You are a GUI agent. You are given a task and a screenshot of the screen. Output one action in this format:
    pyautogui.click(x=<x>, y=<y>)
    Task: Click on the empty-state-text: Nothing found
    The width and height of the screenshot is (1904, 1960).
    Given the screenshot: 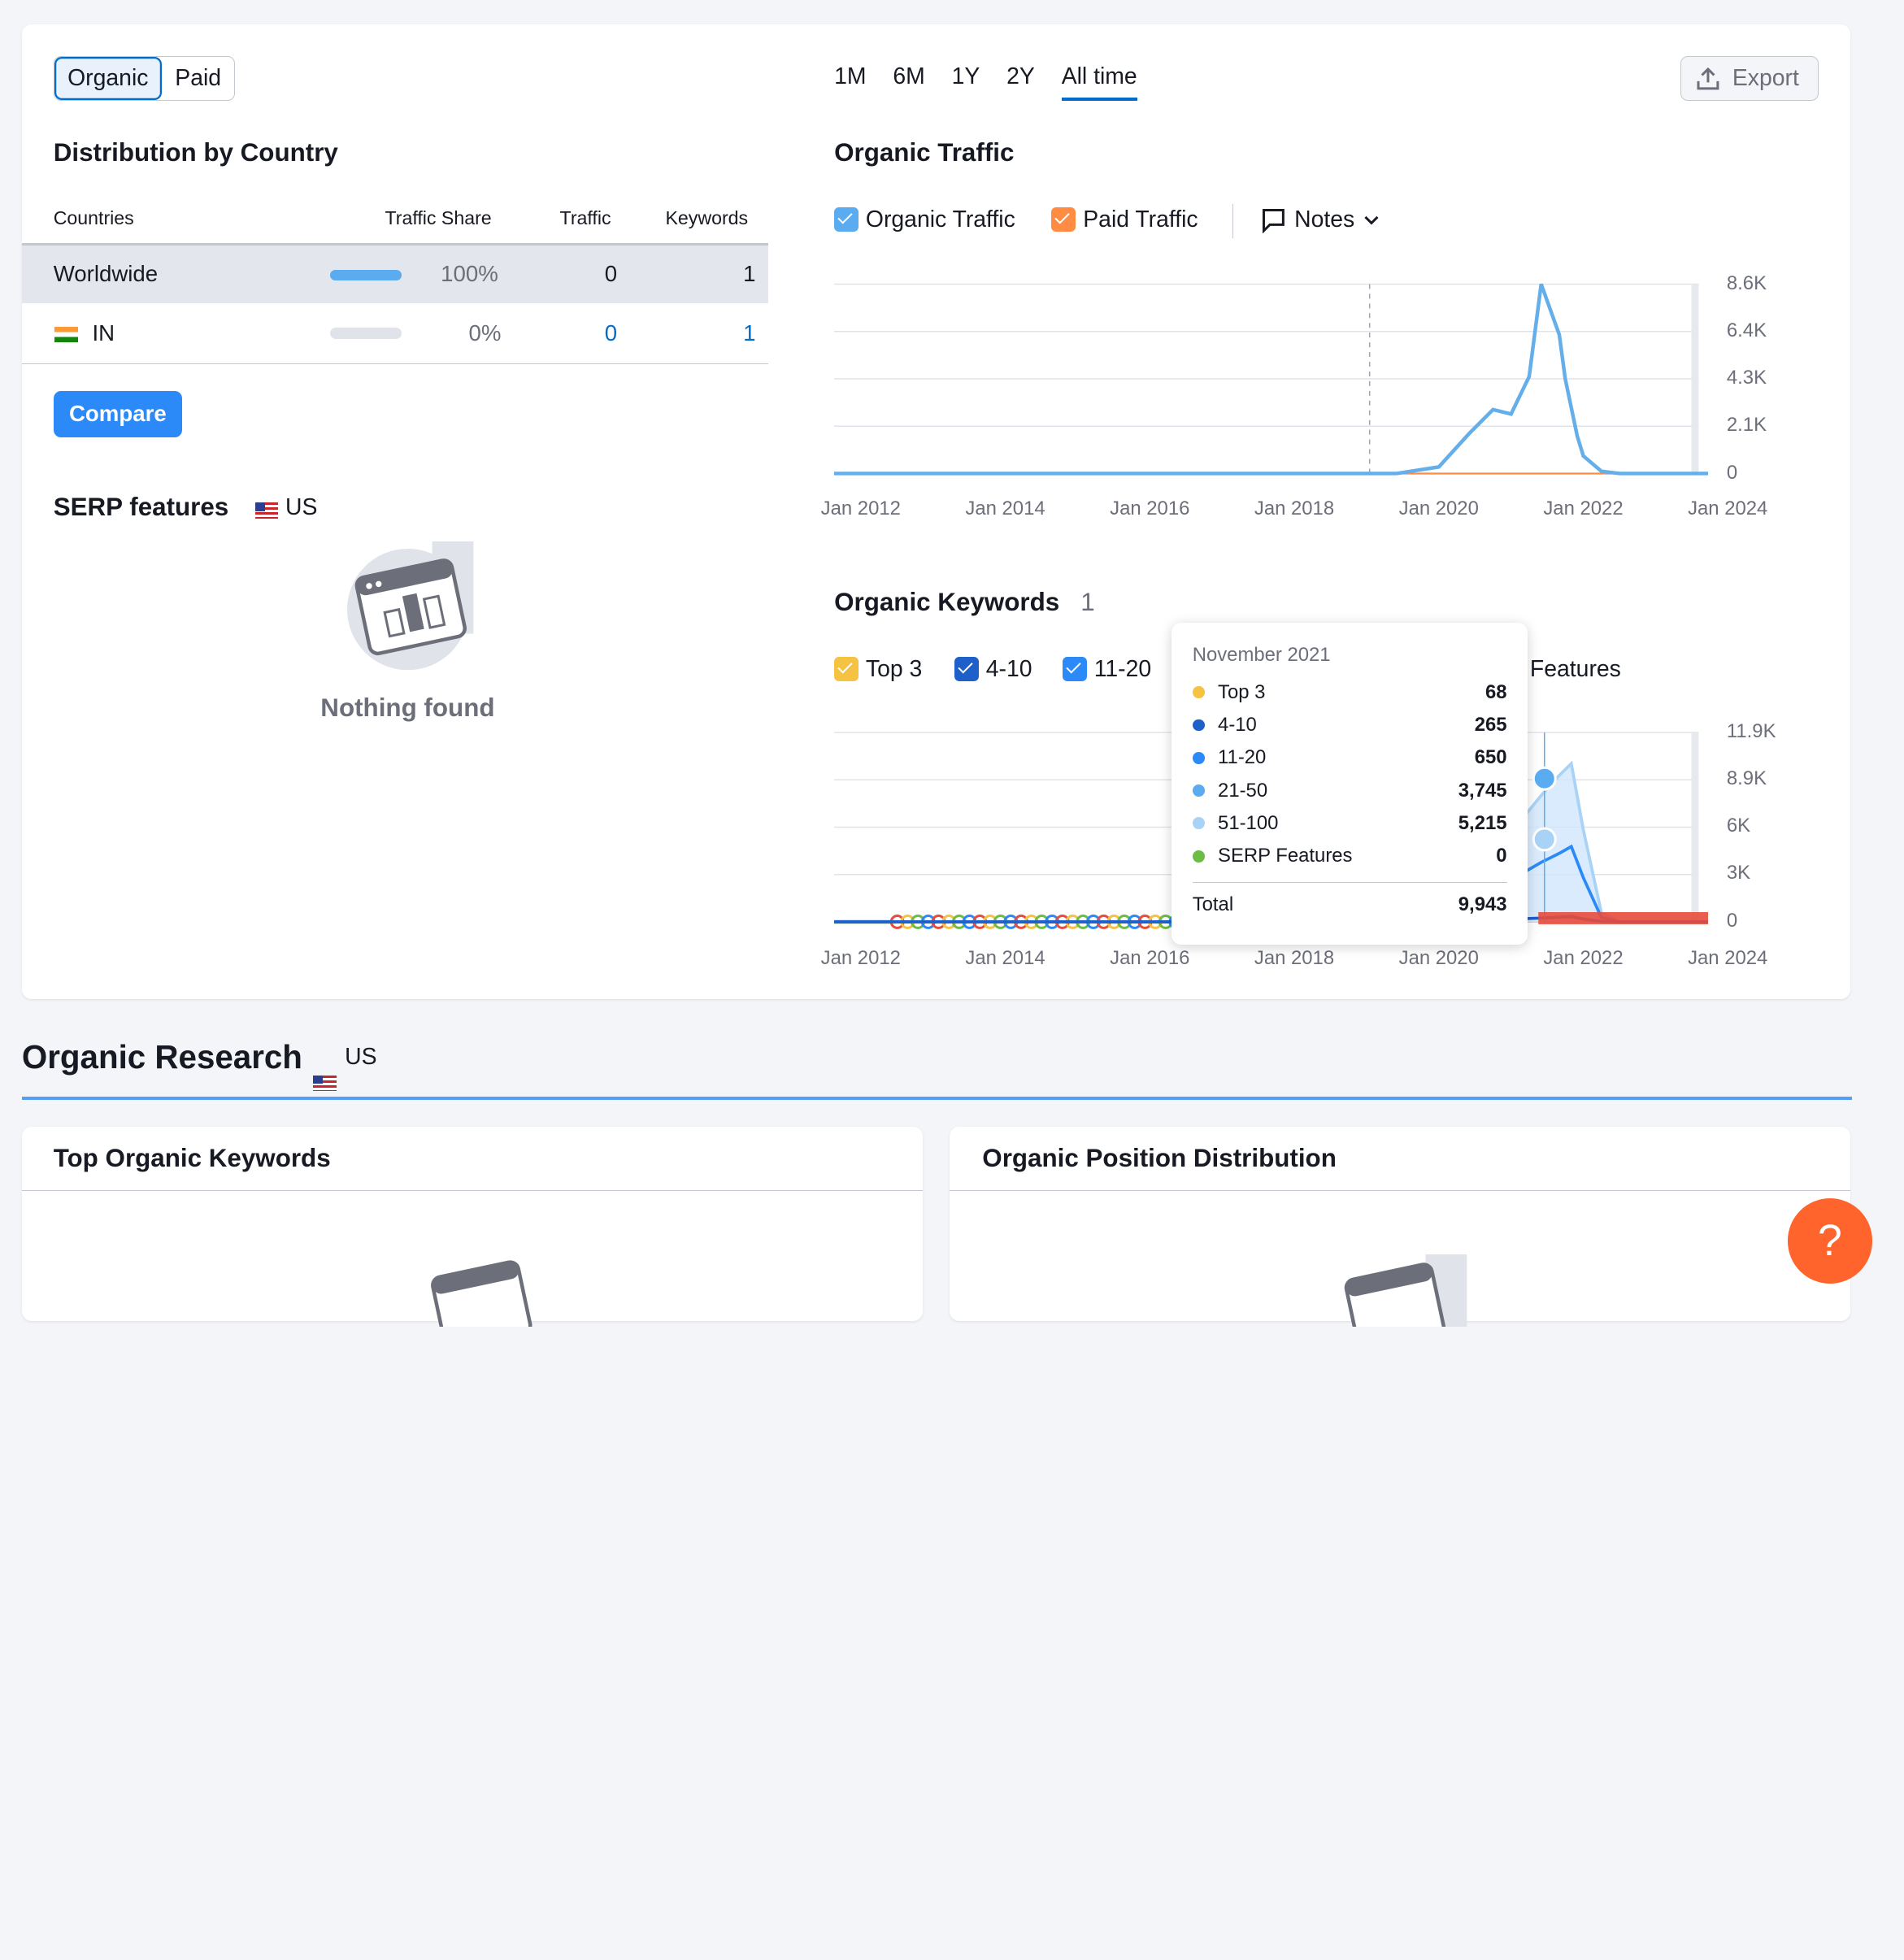 What is the action you would take?
    pyautogui.click(x=407, y=708)
    